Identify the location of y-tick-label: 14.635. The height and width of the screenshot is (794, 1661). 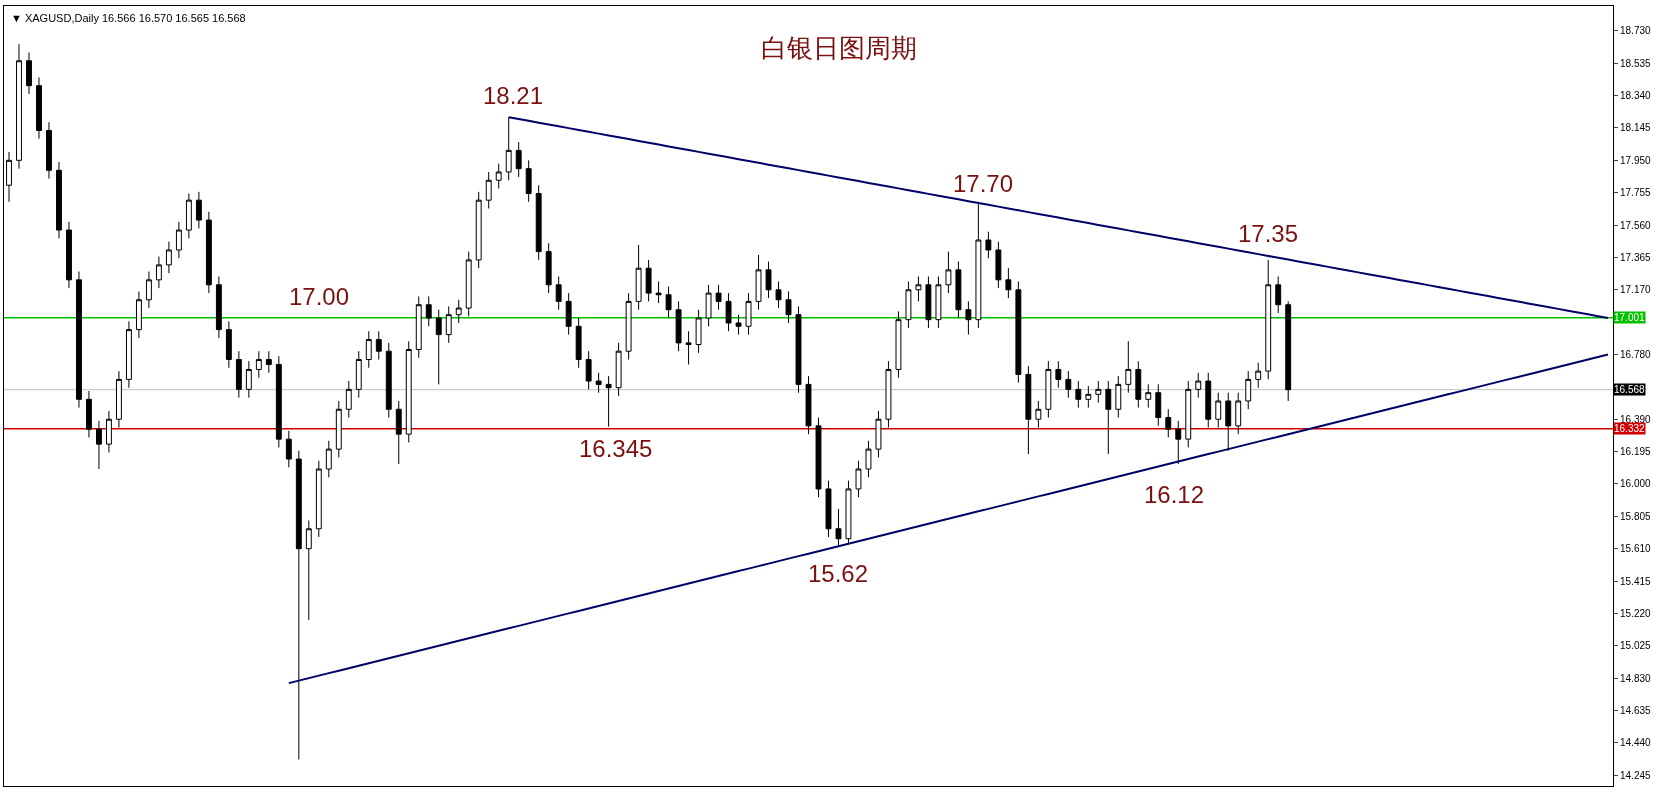
(1636, 710).